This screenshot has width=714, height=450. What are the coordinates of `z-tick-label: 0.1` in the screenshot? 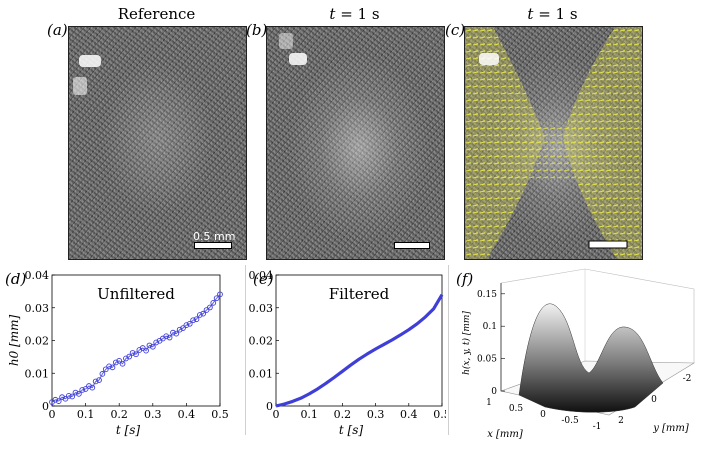 It's located at (490, 327).